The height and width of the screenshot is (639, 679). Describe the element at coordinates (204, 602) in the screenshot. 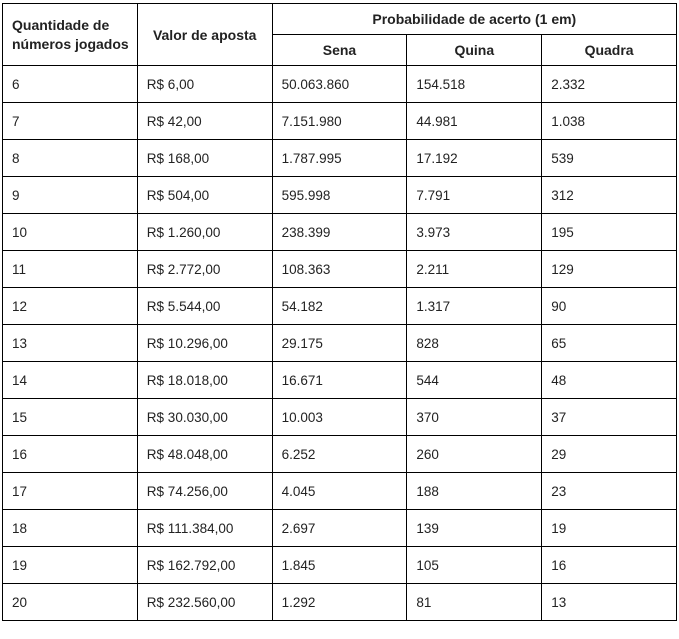

I see `cell-valor-aposta: R$ 232.560,00` at that location.